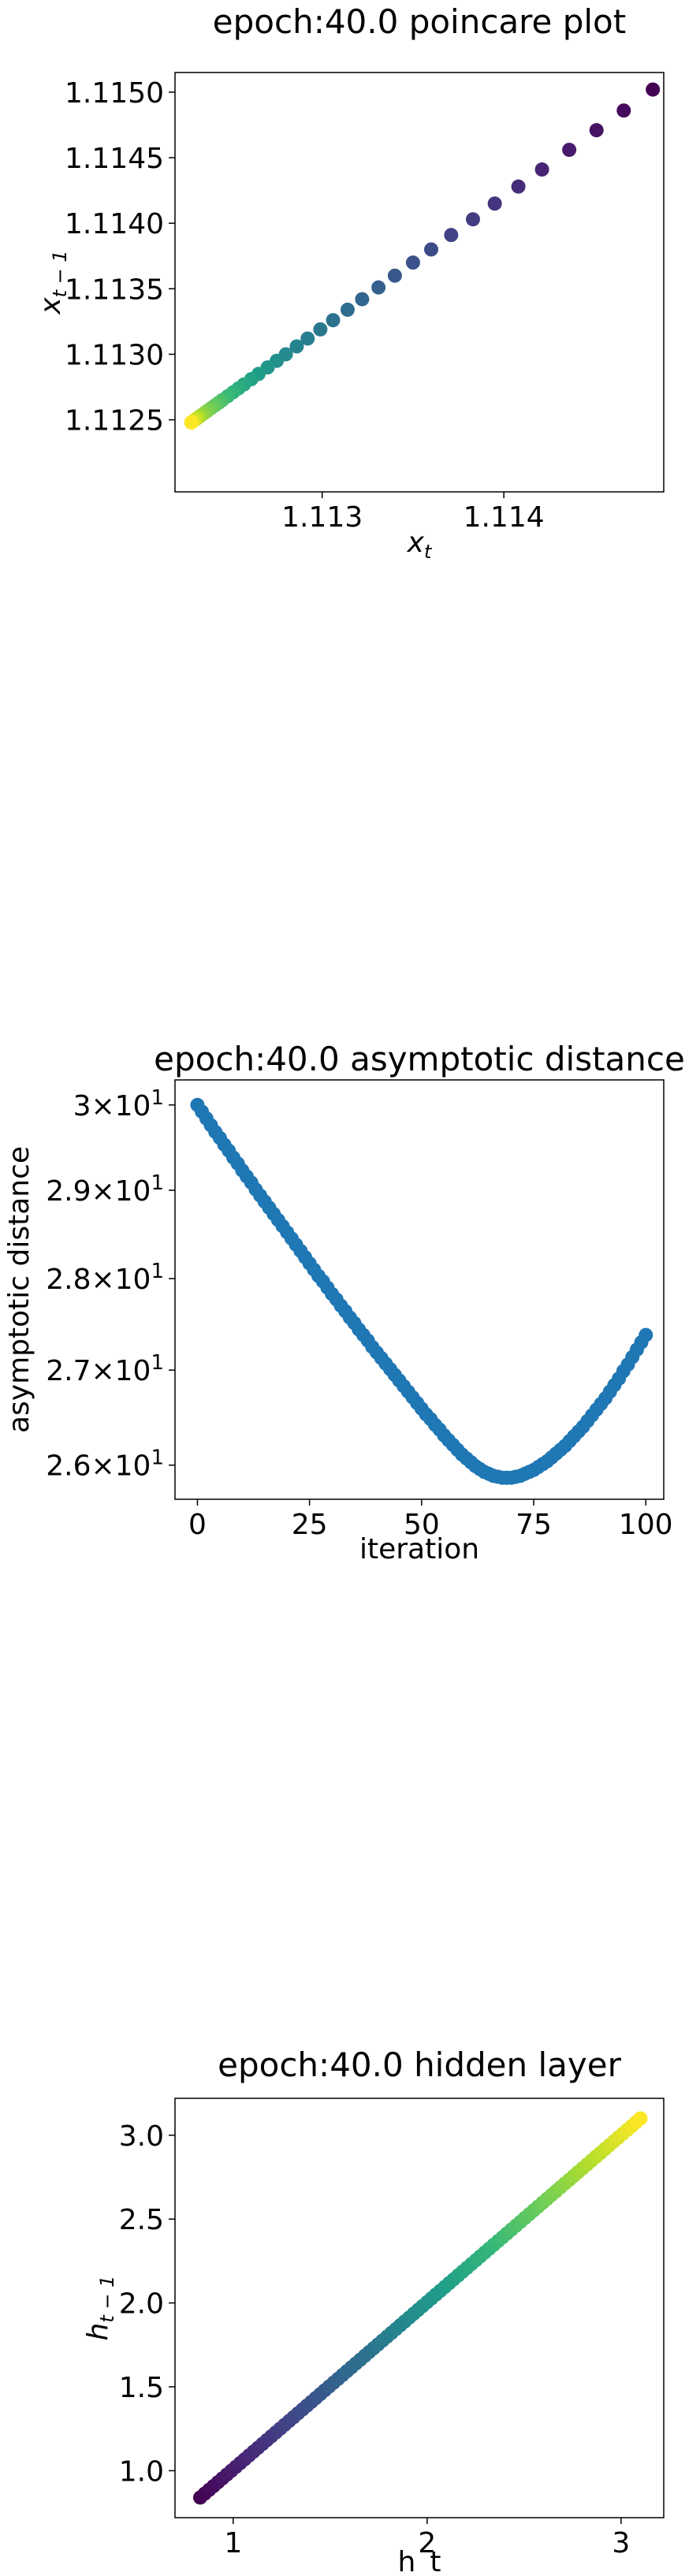 This screenshot has width=700, height=2576. What do you see at coordinates (114, 290) in the screenshot?
I see `y-tick-label: 1.1135` at bounding box center [114, 290].